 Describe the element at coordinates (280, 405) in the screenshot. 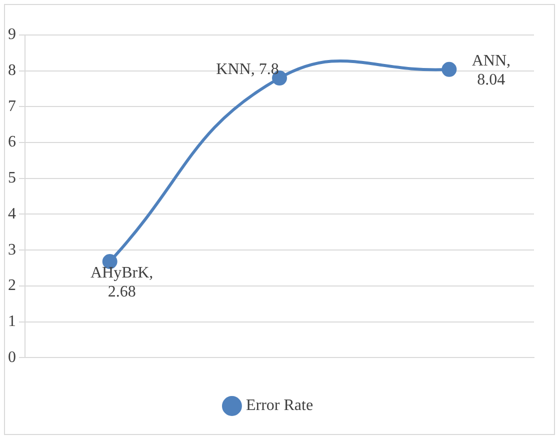

I see `legend-label: Error Rate` at that location.